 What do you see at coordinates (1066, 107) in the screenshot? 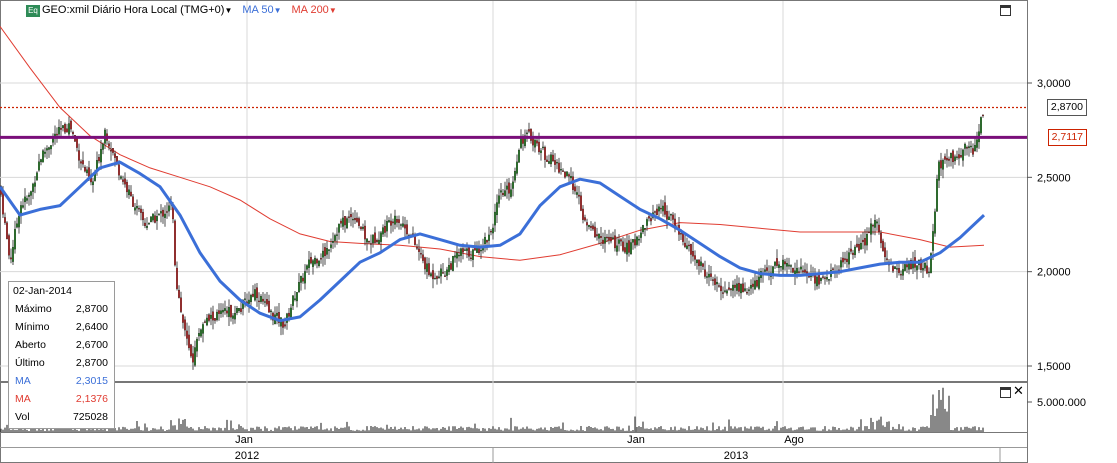
I see `last-price-tag: 2,8700` at bounding box center [1066, 107].